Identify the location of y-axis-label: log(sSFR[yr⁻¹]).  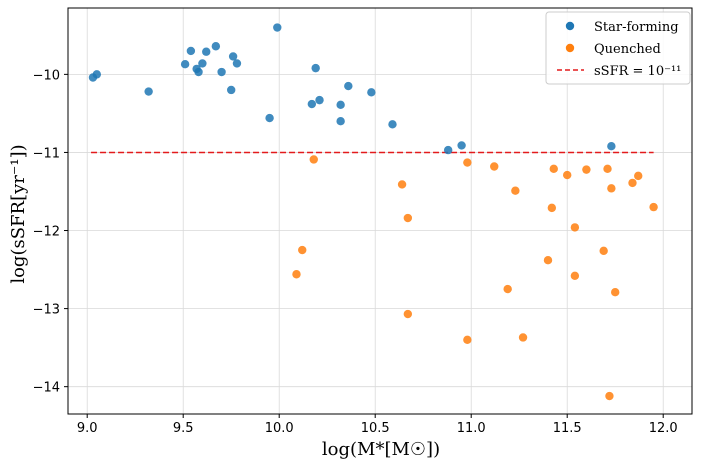
(18, 213).